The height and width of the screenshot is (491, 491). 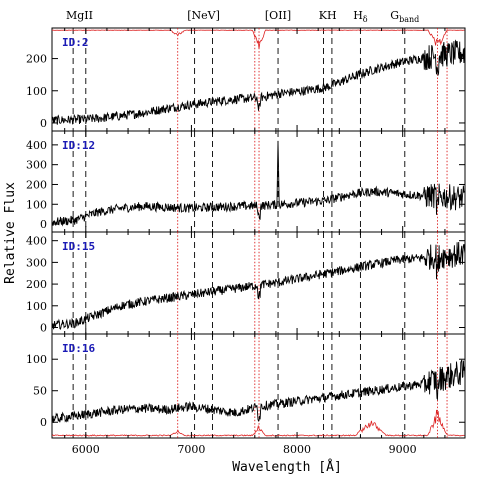 What do you see at coordinates (404, 16) in the screenshot?
I see `line-marker-label: Gband` at bounding box center [404, 16].